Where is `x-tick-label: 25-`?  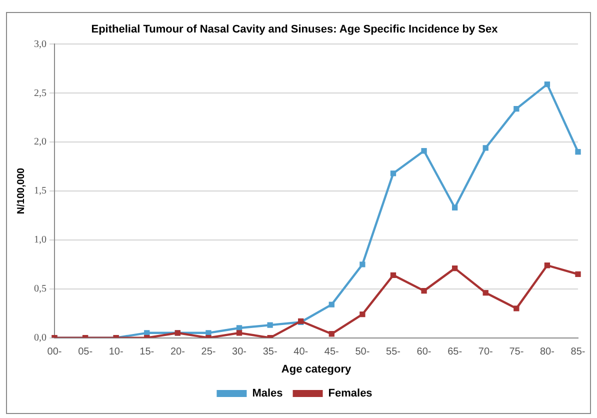
x-tick-label: 25- is located at coordinates (208, 352).